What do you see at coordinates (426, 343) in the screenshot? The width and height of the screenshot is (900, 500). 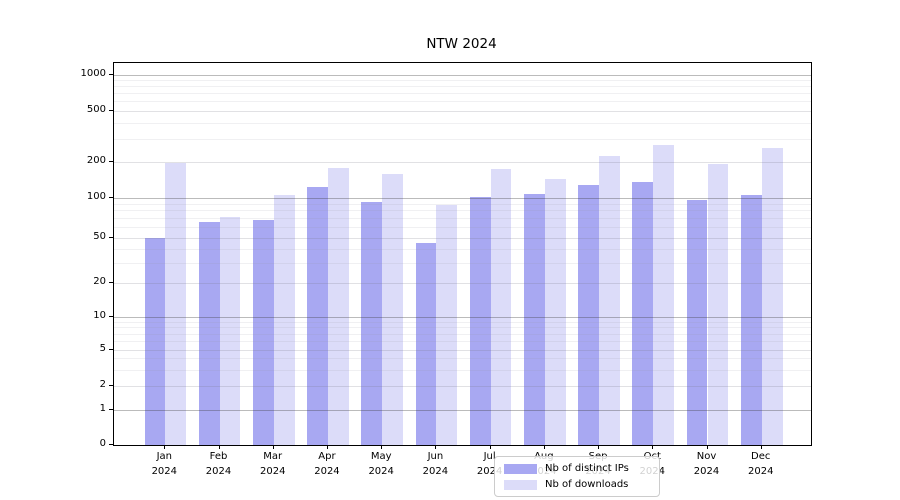 I see `bar-distinct-ips-jun` at bounding box center [426, 343].